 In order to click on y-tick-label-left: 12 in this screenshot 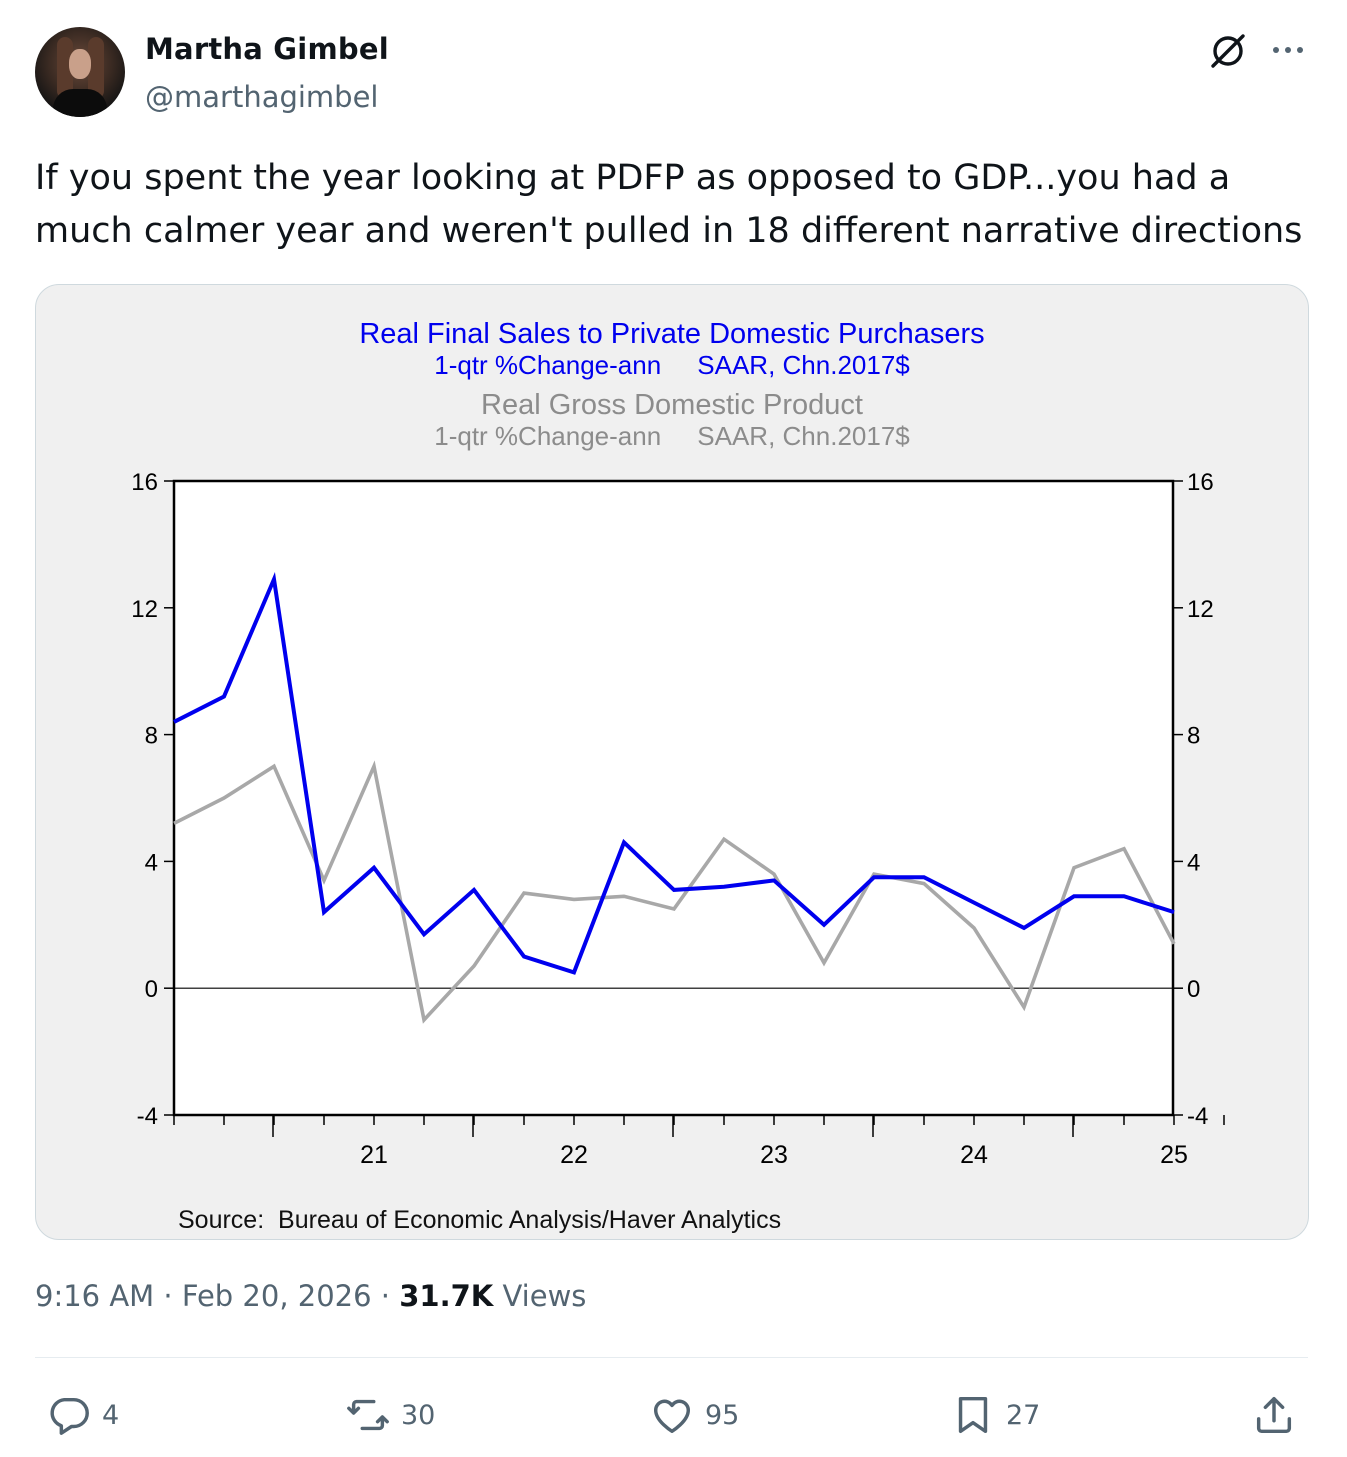, I will do `click(144, 609)`.